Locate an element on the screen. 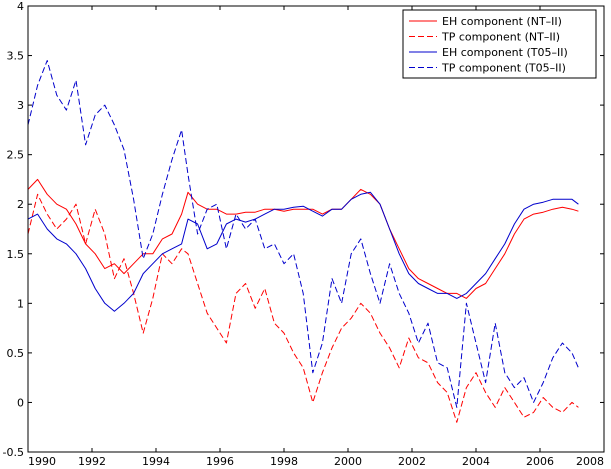 The width and height of the screenshot is (611, 469). legend-label-1: TP component (NT–II) is located at coordinates (500, 37).